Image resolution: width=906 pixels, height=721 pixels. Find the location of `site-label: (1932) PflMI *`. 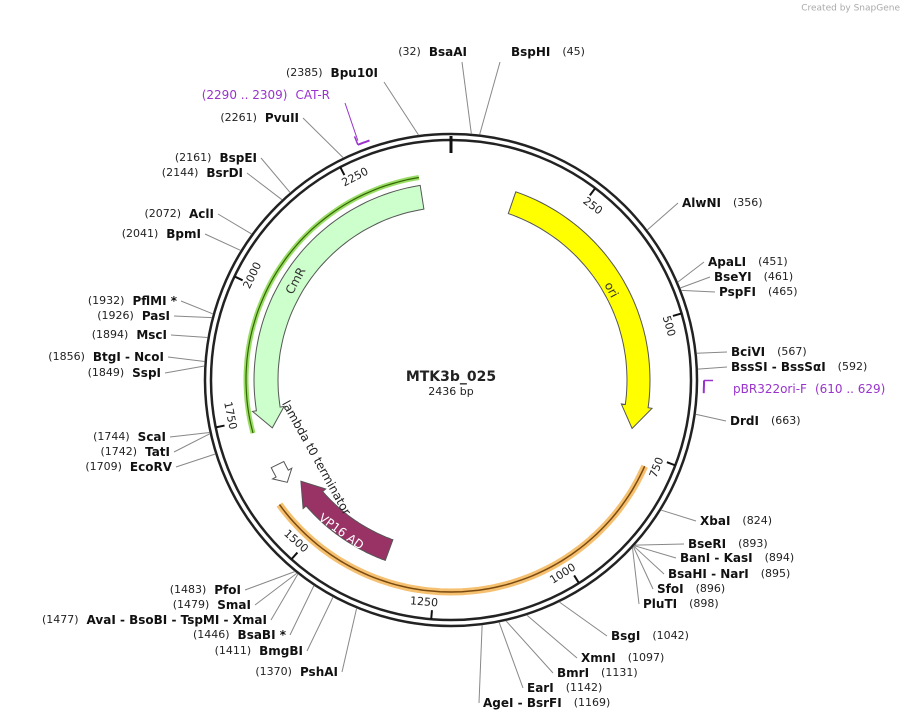

site-label: (1932) PflMI * is located at coordinates (133, 301).